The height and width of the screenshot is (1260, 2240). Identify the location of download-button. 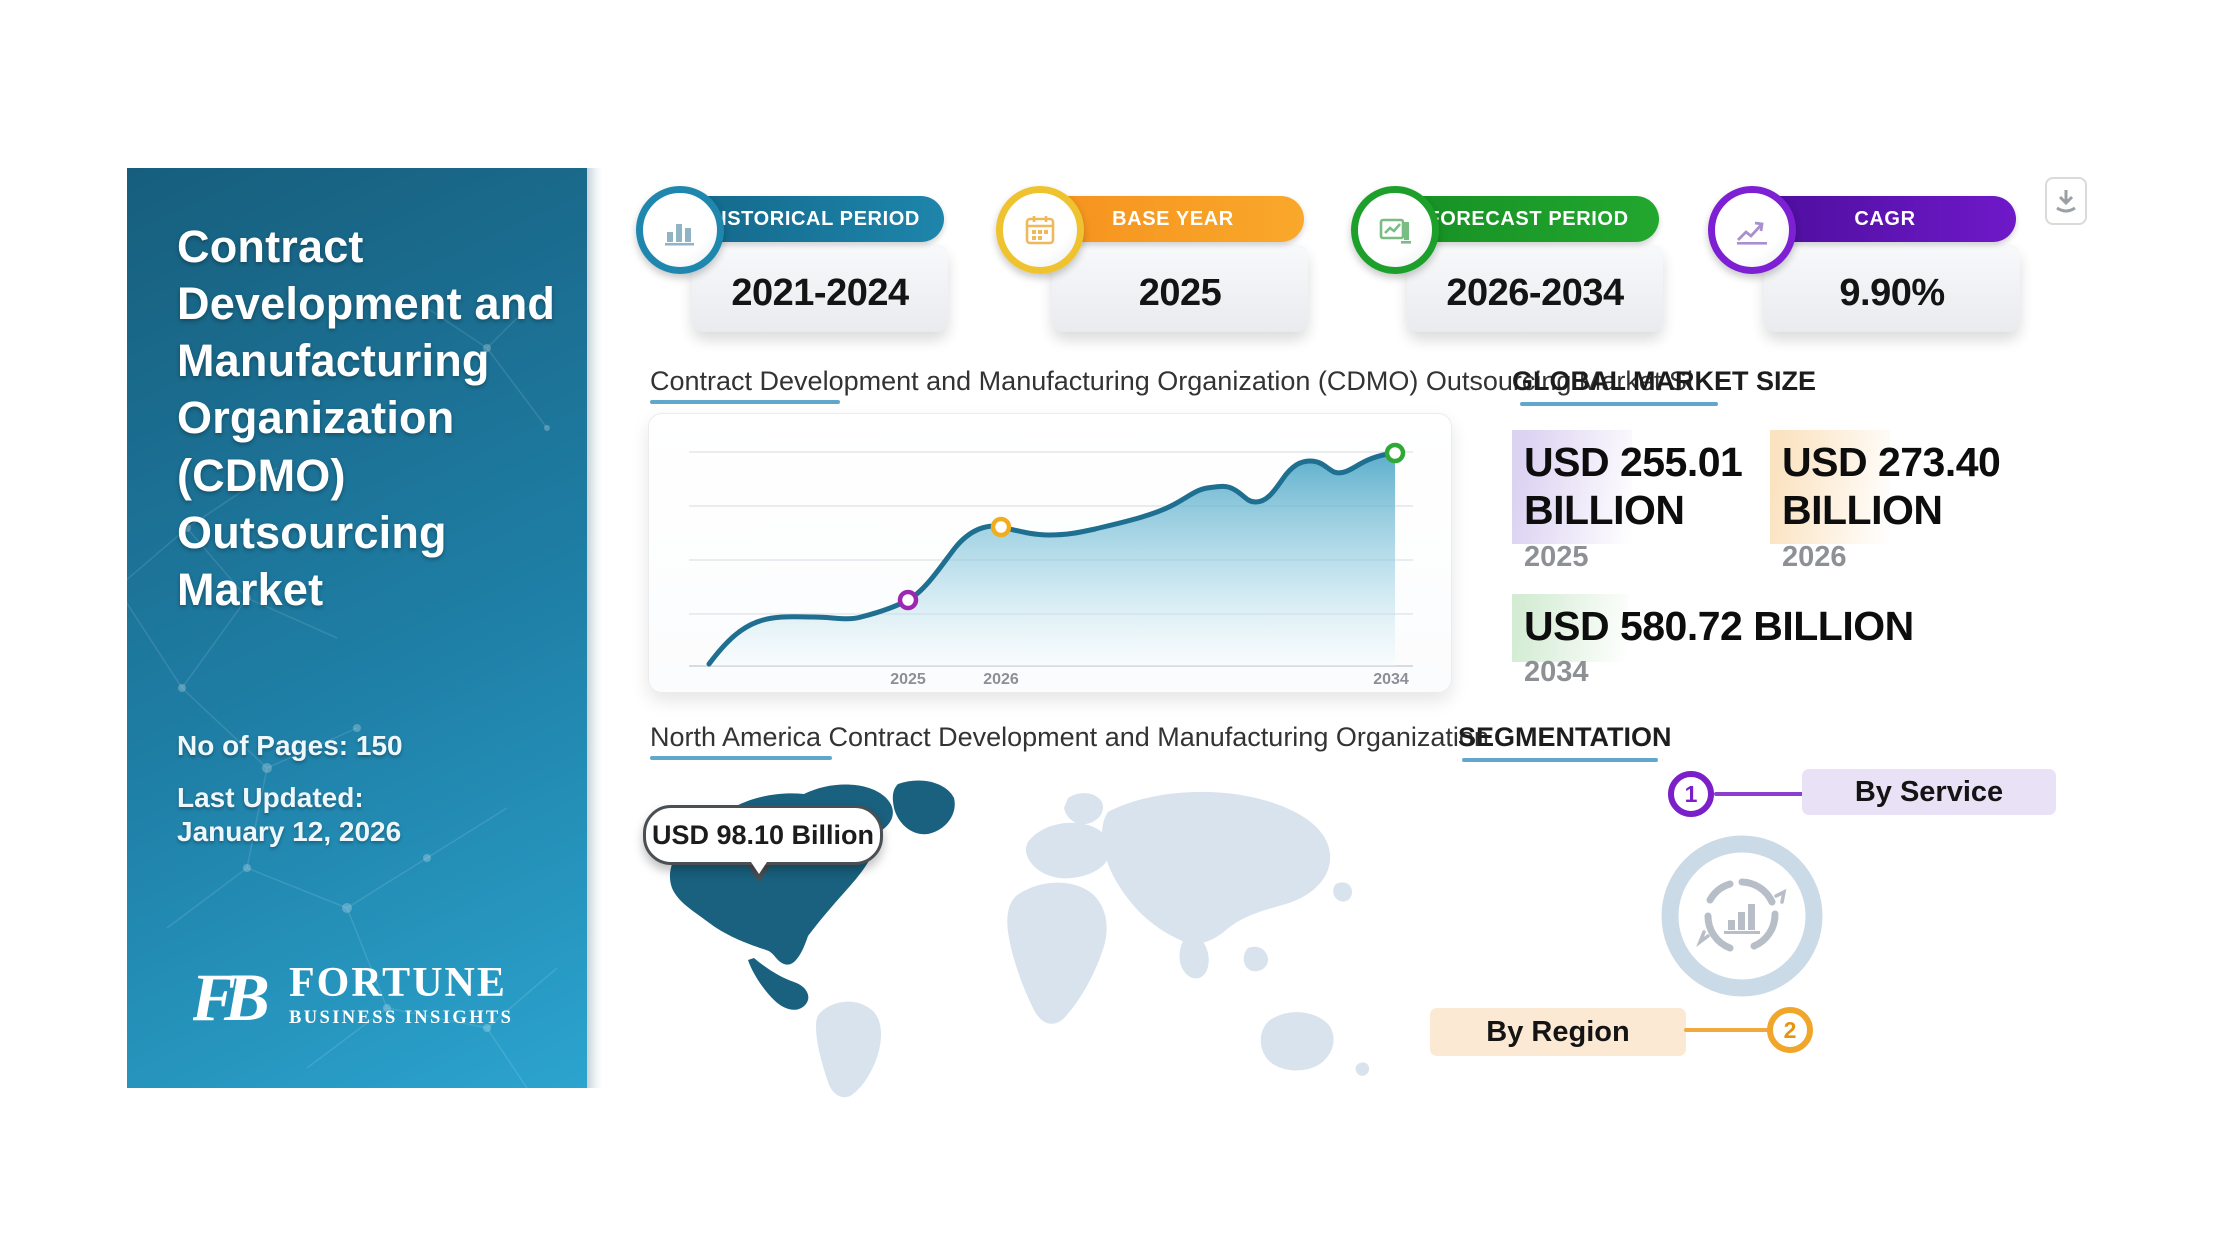
(2066, 201).